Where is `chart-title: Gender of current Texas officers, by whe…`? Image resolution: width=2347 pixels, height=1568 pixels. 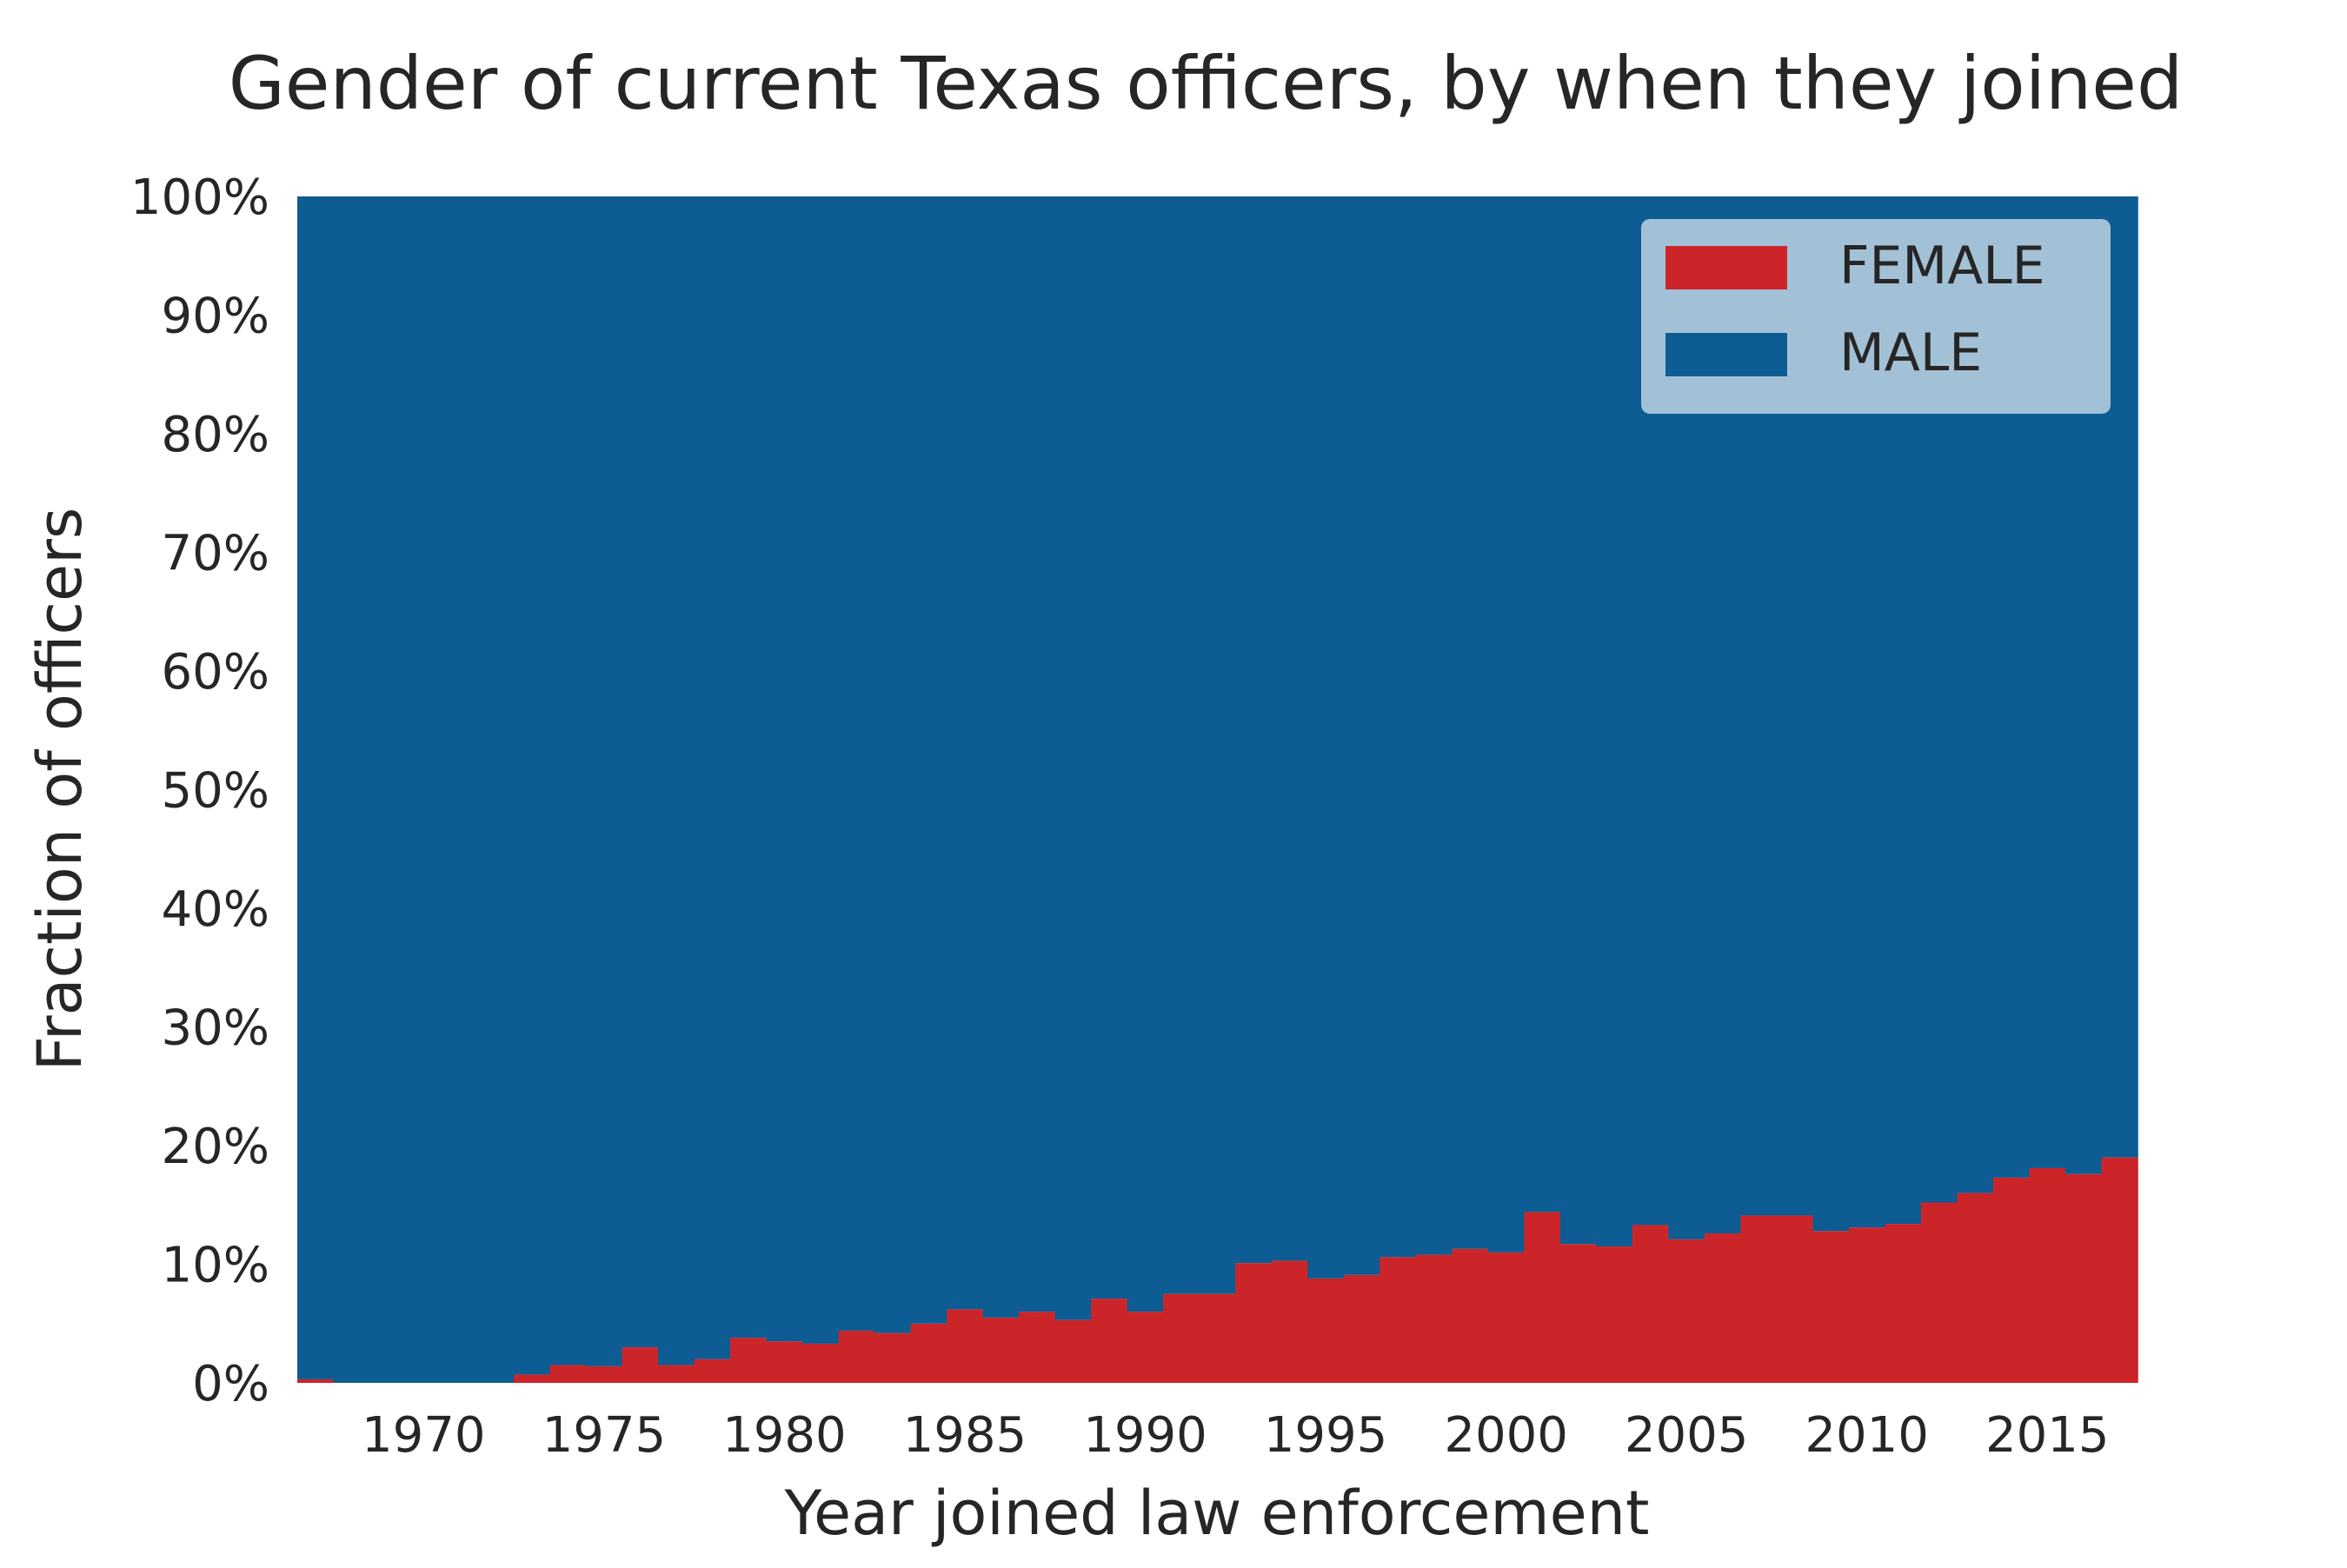 chart-title: Gender of current Texas officers, by whe… is located at coordinates (1206, 83).